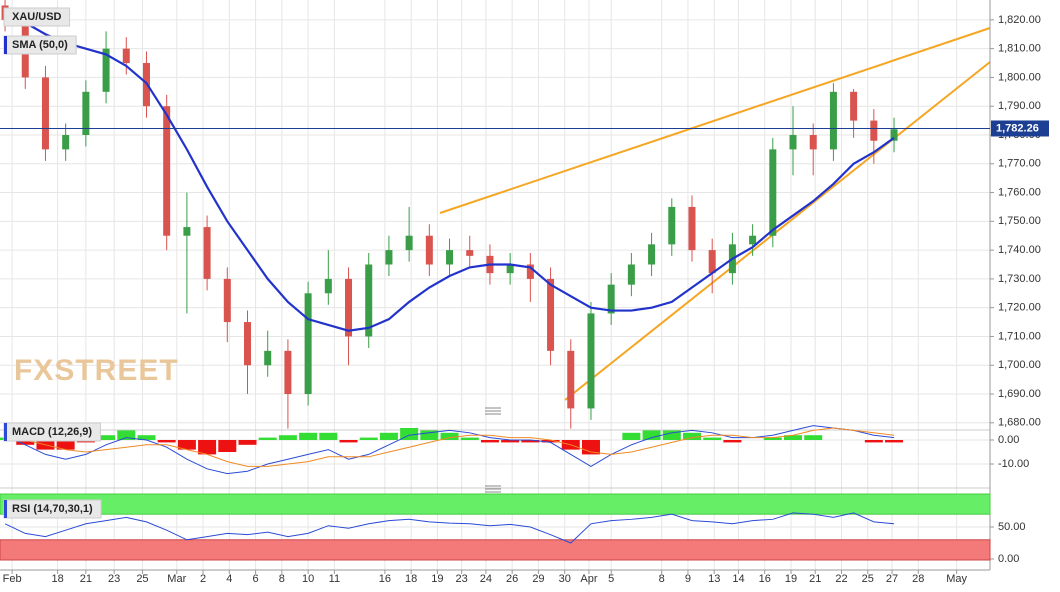  I want to click on x-tick-label: 22, so click(841, 579).